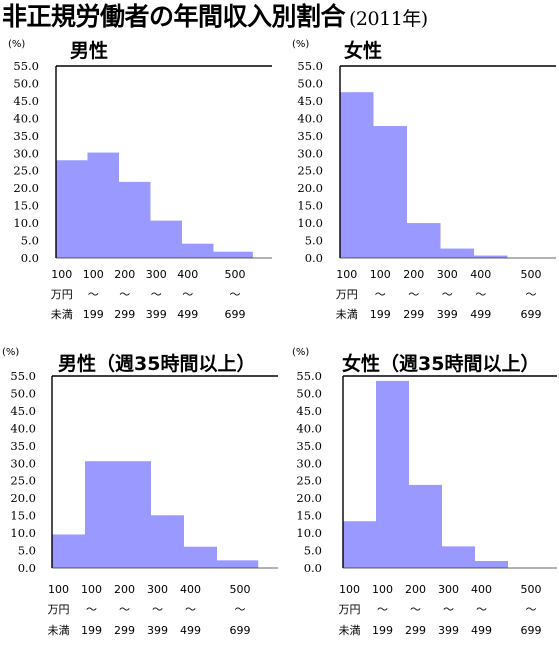  I want to click on panel-title: 女性, so click(363, 51).